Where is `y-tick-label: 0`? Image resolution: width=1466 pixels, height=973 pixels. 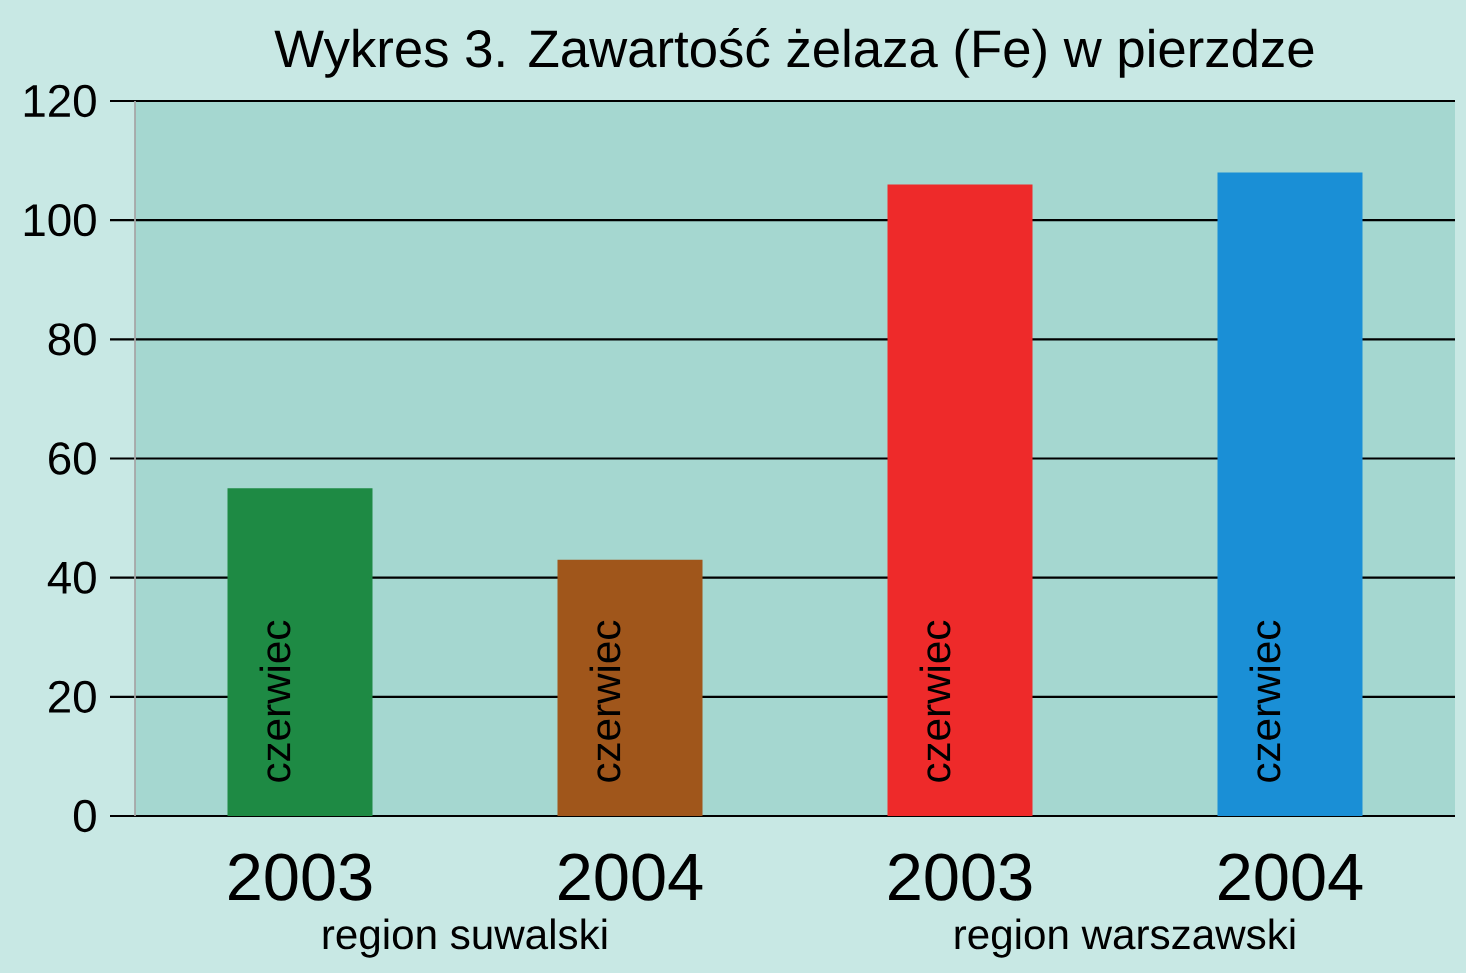
y-tick-label: 0 is located at coordinates (84, 816).